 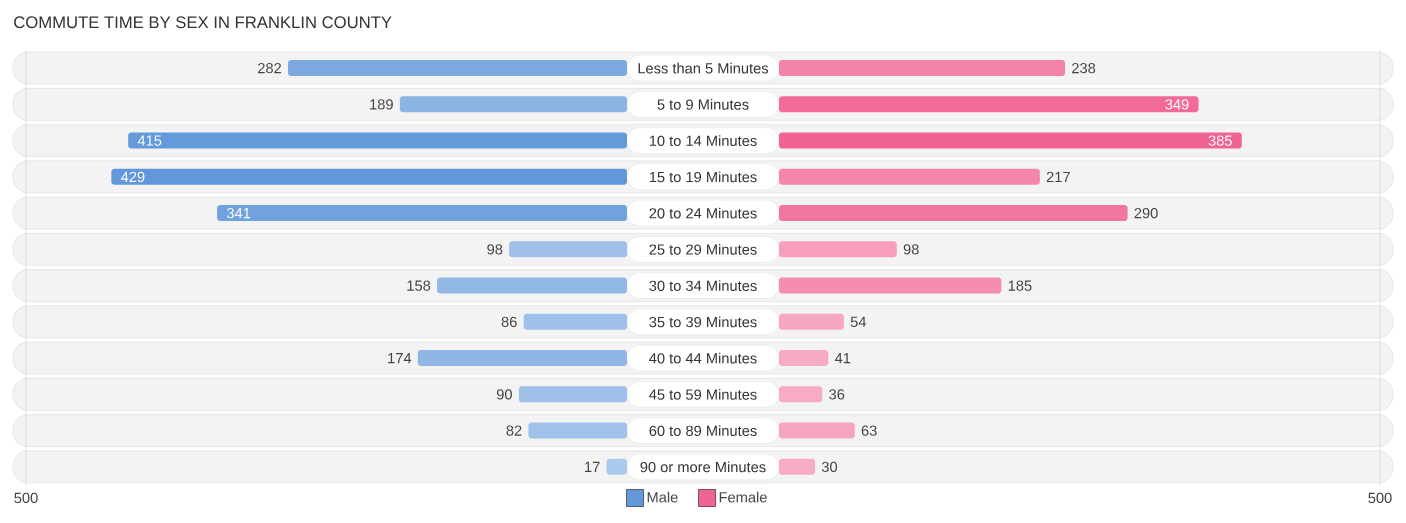 What do you see at coordinates (703, 213) in the screenshot?
I see `y-tick-label: 20 to 24 Minutes` at bounding box center [703, 213].